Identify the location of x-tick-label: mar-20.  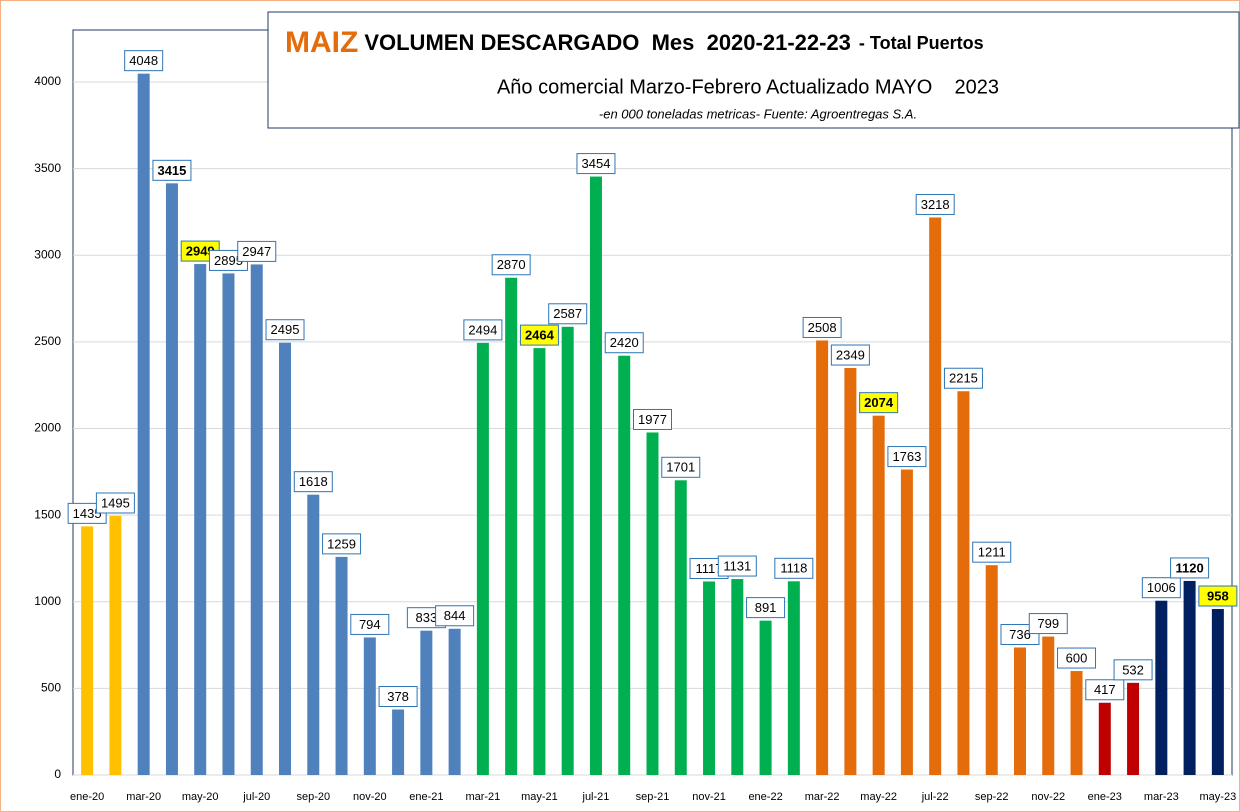
(143, 797).